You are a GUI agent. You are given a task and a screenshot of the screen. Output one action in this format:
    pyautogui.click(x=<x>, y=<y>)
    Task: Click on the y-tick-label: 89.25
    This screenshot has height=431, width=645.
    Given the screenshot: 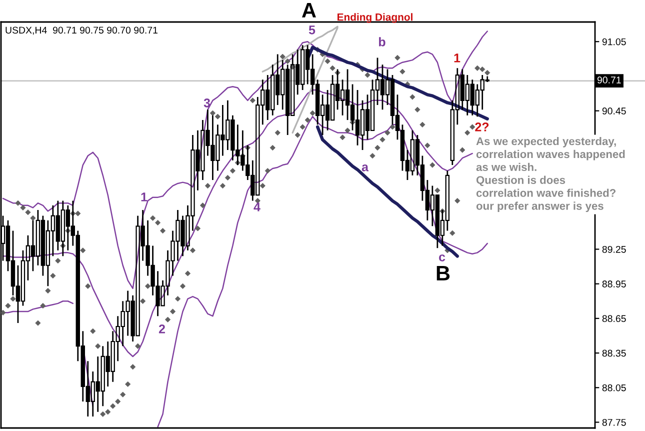 What is the action you would take?
    pyautogui.click(x=614, y=249)
    